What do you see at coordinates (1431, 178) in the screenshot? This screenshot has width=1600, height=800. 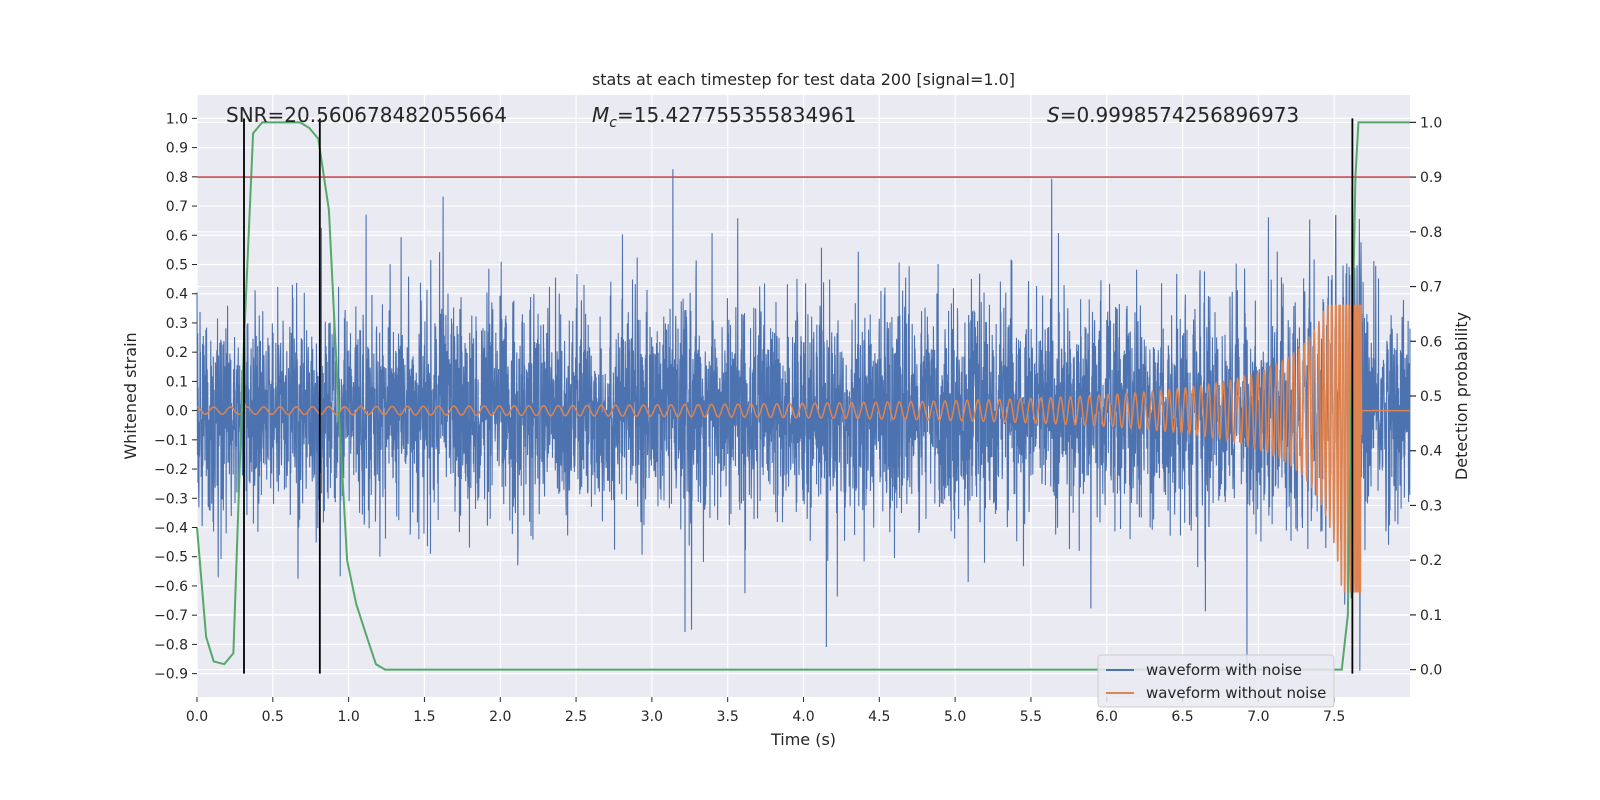 I see `y2-tick-label: 0.9` at bounding box center [1431, 178].